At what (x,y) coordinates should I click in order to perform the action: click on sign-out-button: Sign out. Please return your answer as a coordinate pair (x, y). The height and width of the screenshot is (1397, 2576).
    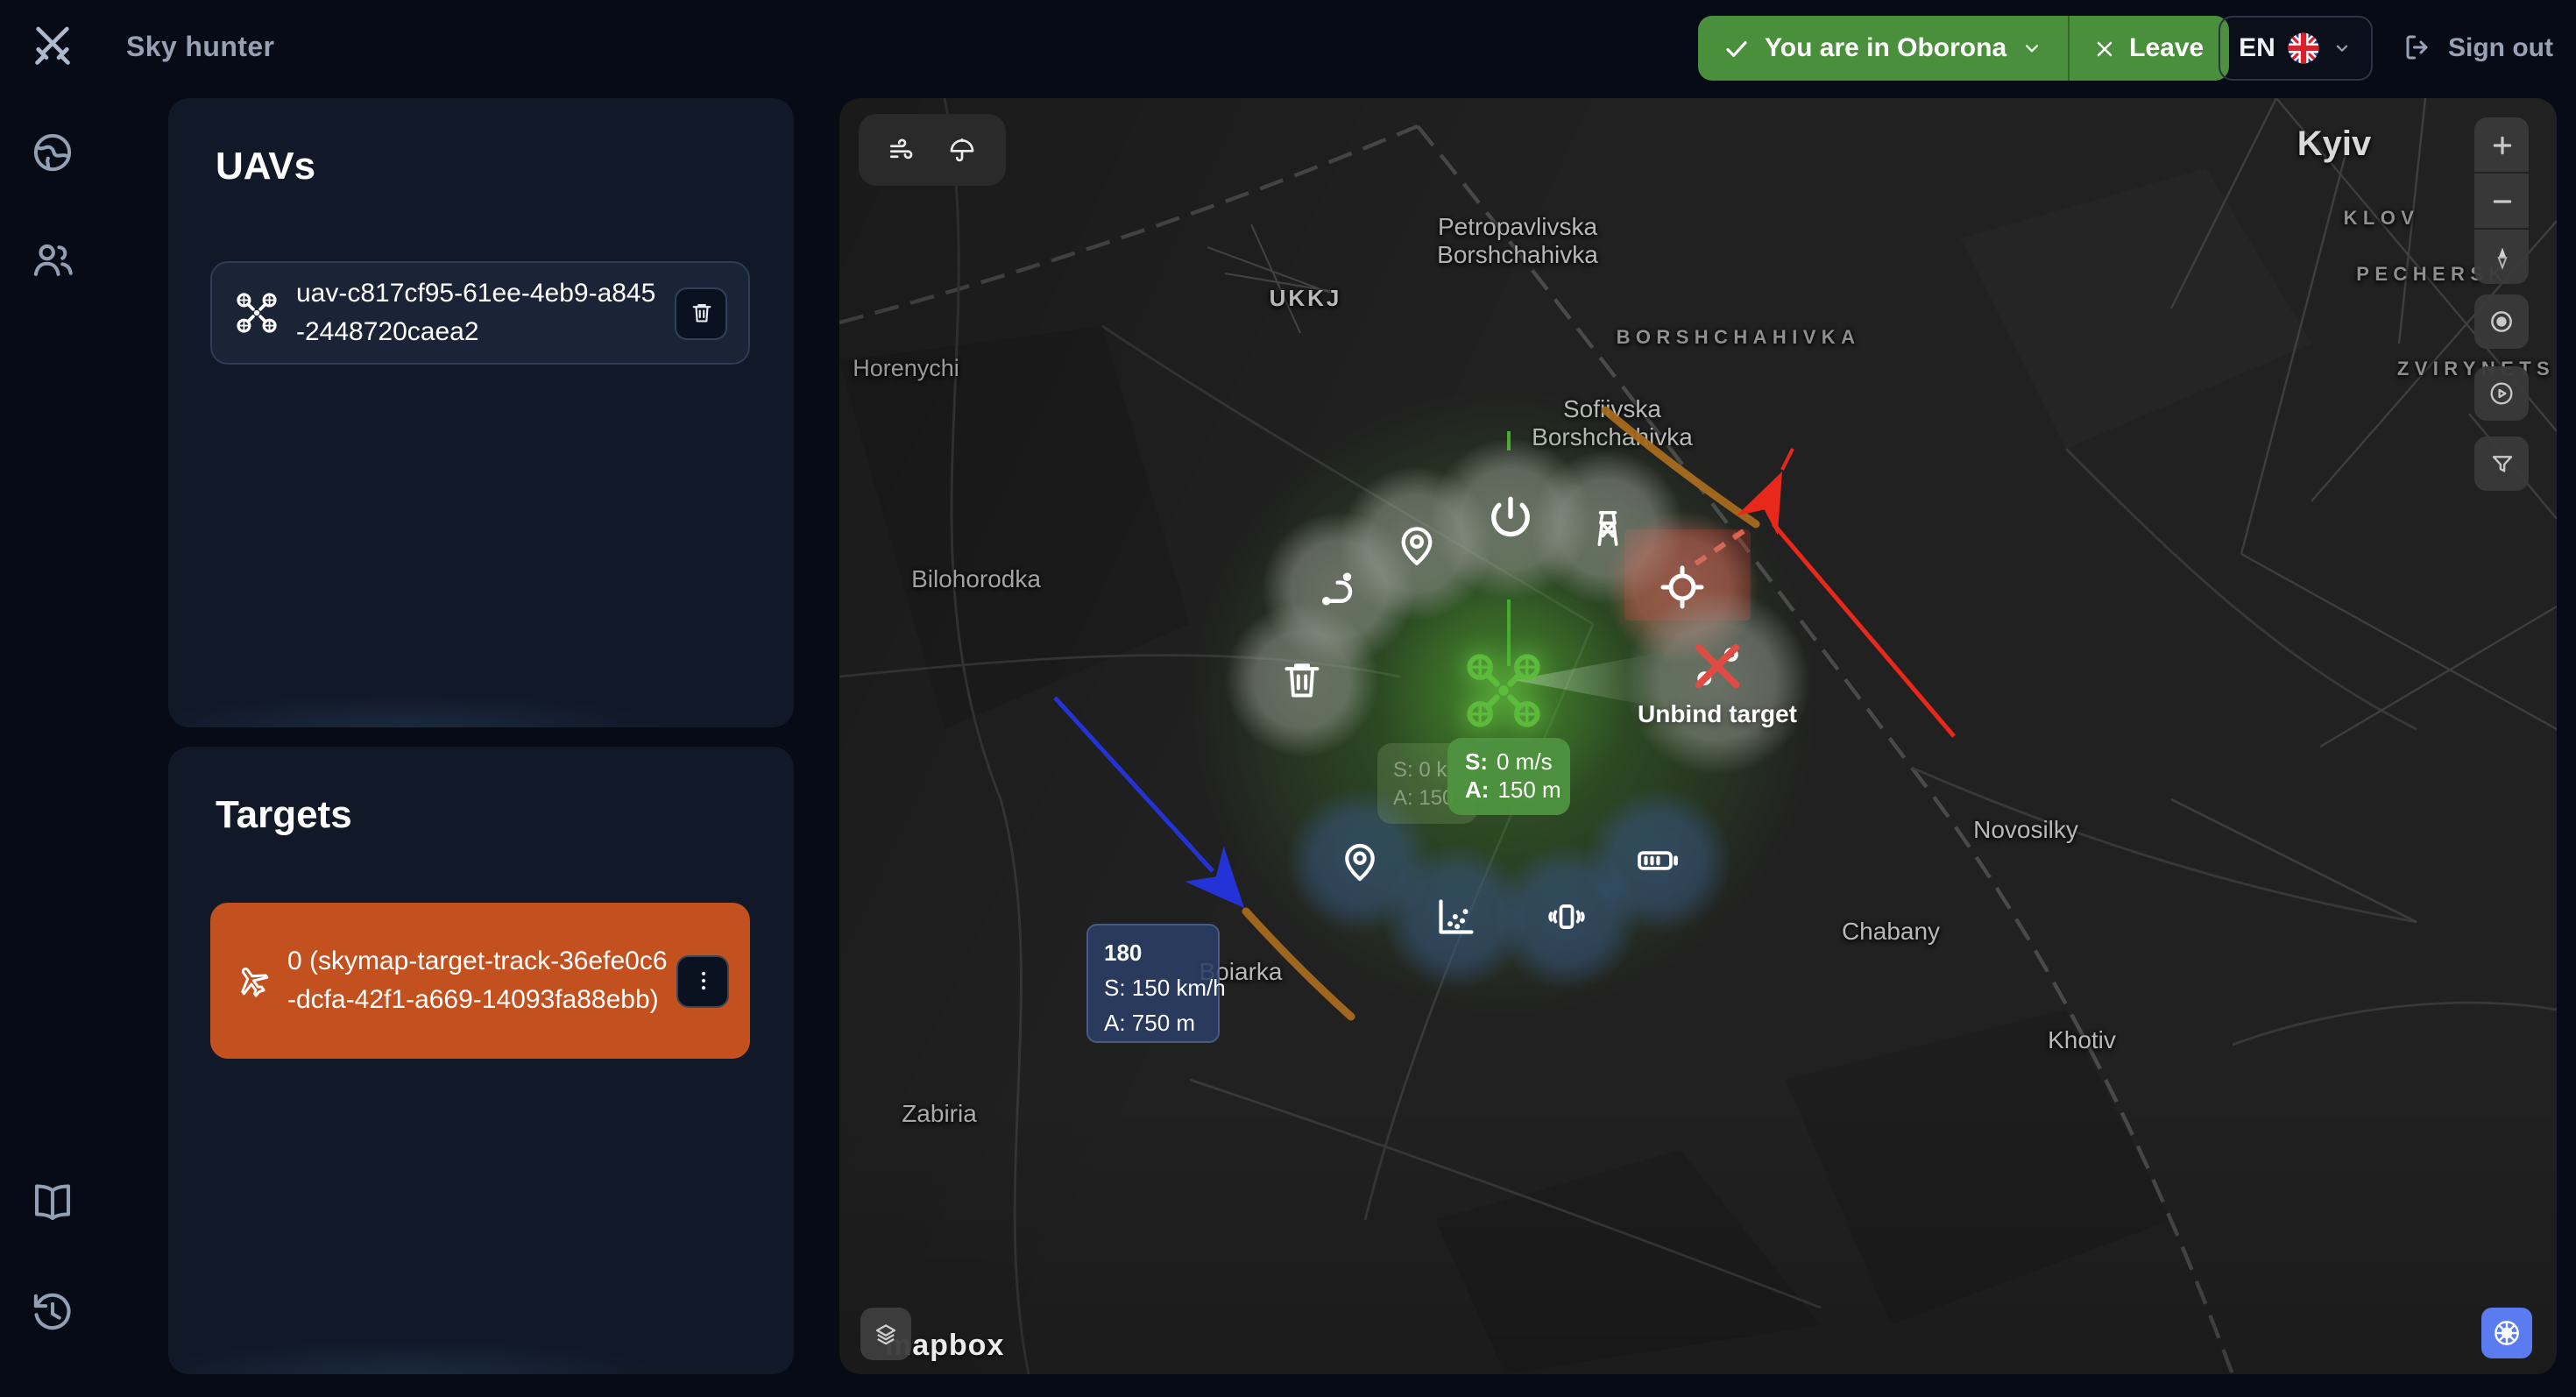
    Looking at the image, I should click on (2478, 47).